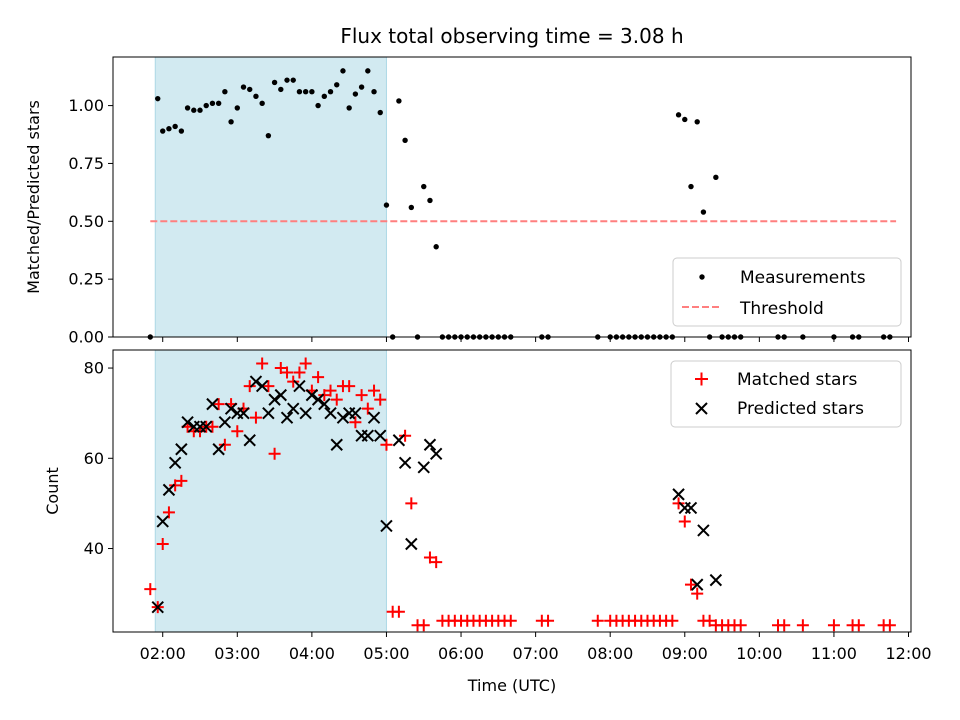 This screenshot has width=960, height=720. Describe the element at coordinates (834, 653) in the screenshot. I see `x-tick-label: 11:00` at that location.